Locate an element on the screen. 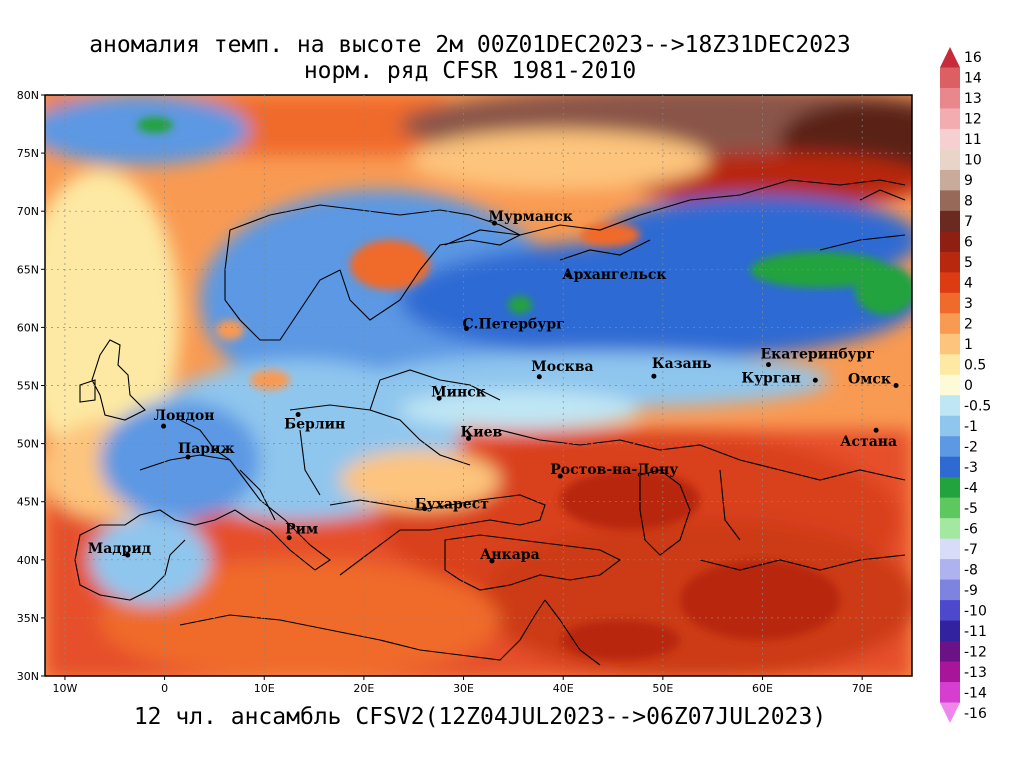 This screenshot has width=1024, height=768. colorbar-label: 4 is located at coordinates (968, 284).